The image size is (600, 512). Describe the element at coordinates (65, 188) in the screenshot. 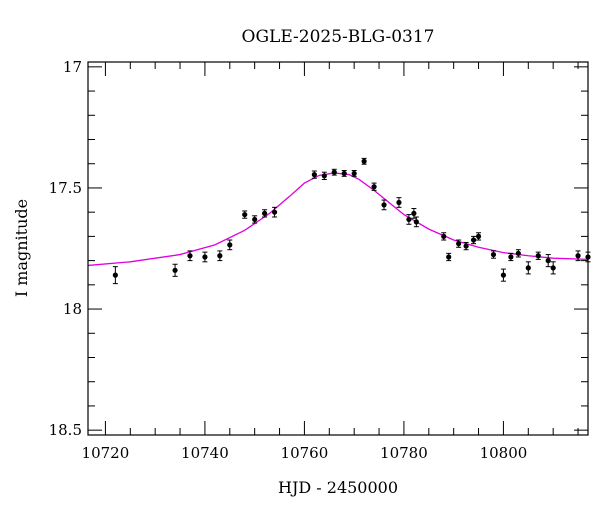

I see `y-tick-label: 17.5` at that location.